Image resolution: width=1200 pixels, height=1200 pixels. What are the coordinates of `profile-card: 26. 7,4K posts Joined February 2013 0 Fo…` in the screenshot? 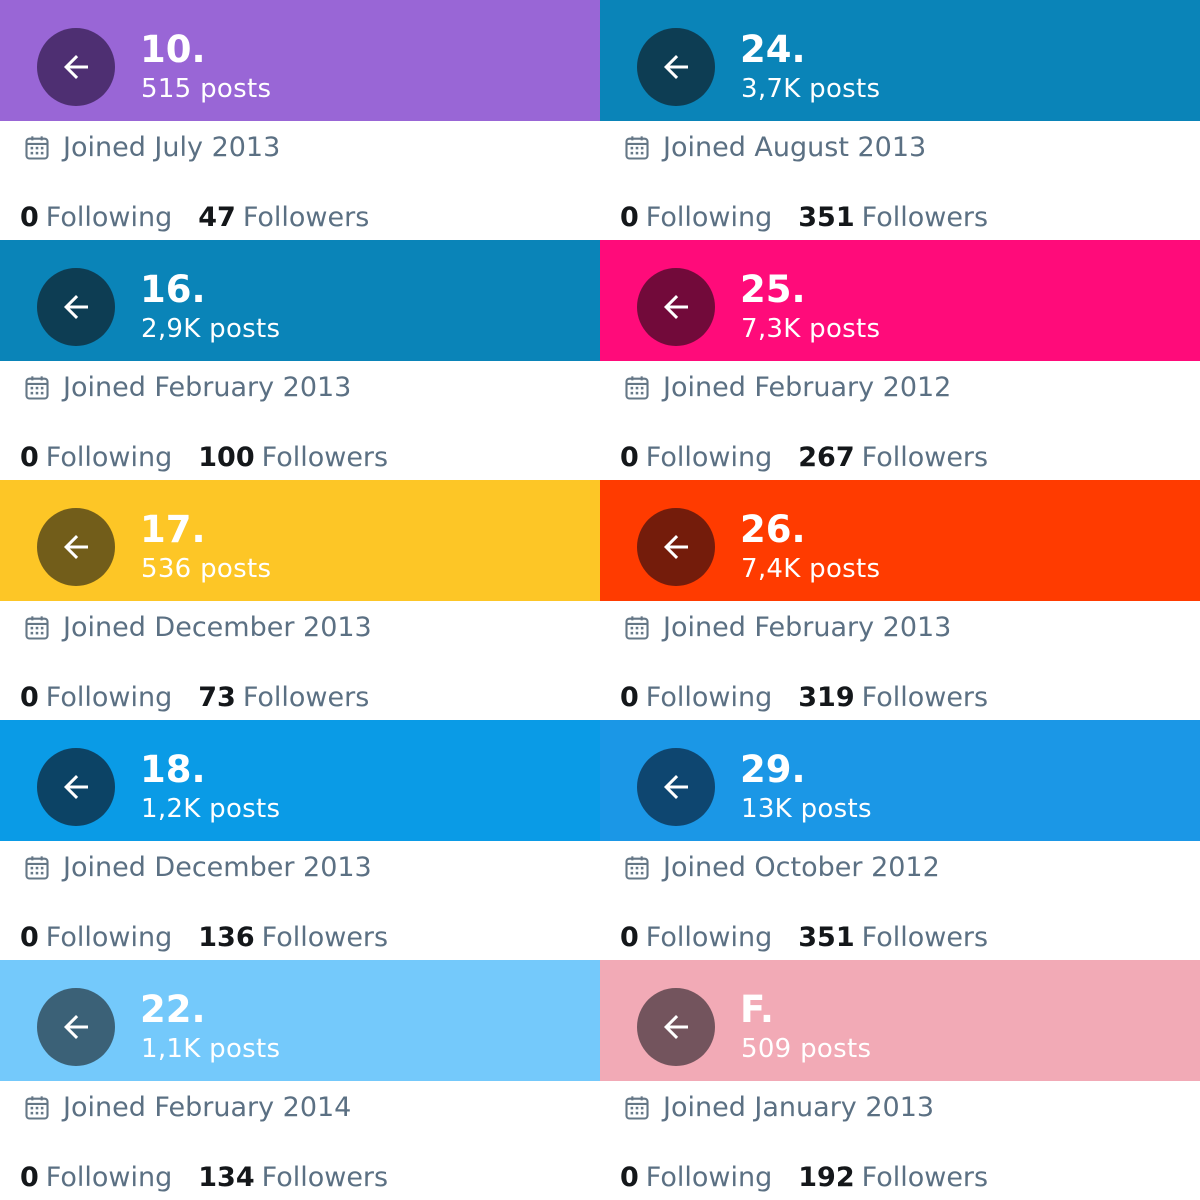 It's located at (900, 600).